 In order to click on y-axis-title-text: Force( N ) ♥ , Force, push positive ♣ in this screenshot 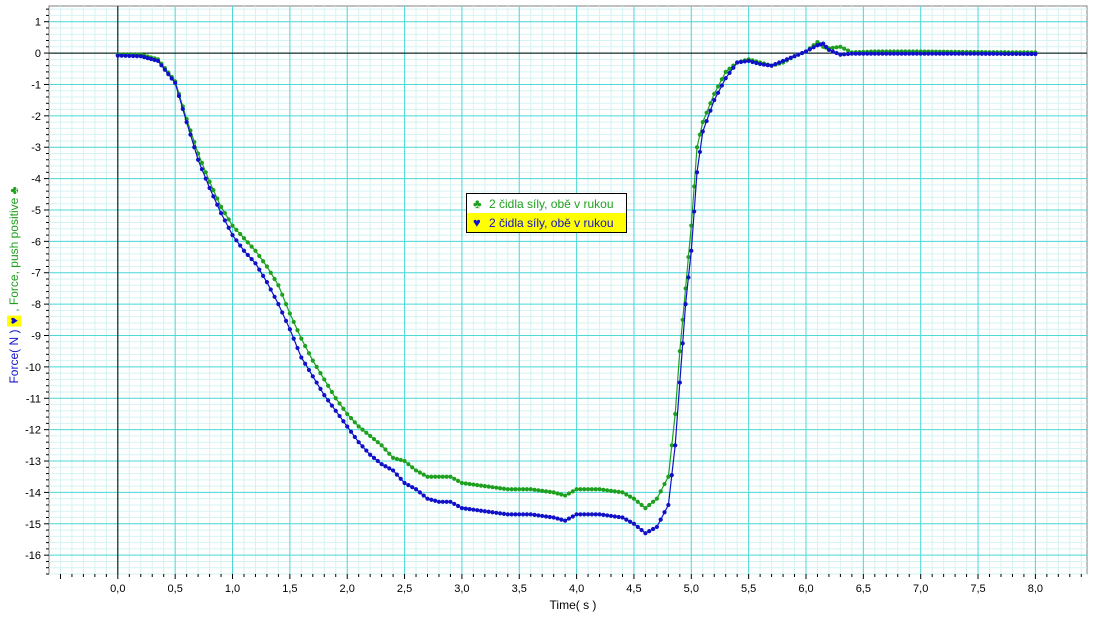, I will do `click(14, 285)`.